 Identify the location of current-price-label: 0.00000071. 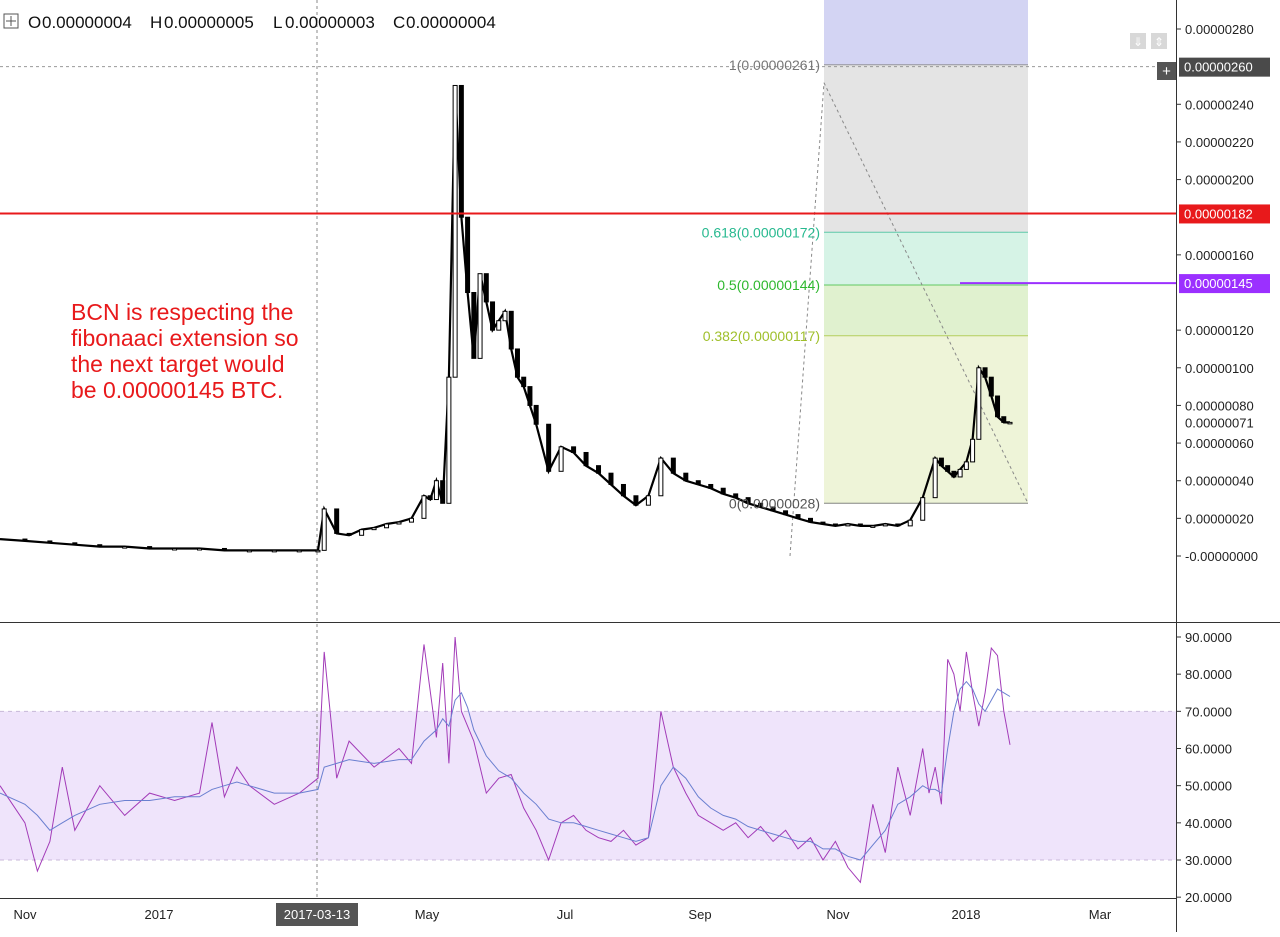
(1219, 422).